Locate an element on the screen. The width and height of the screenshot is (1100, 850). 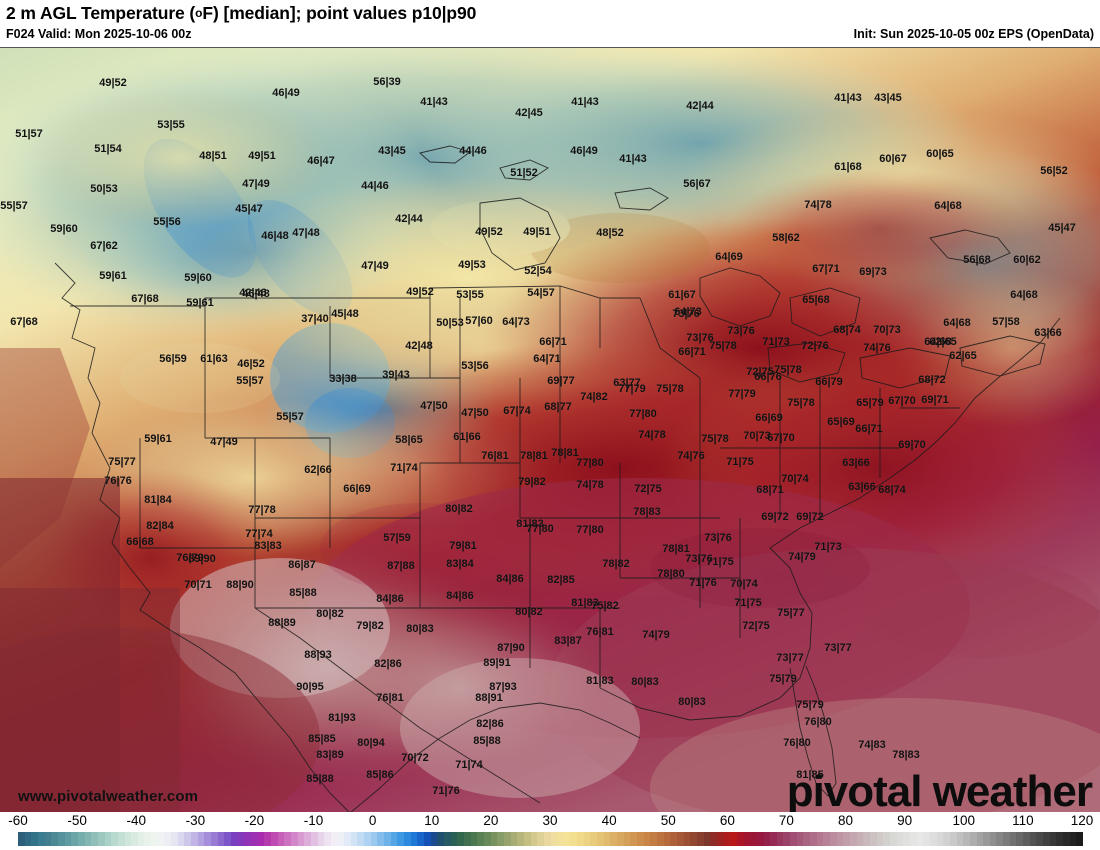
point-value-label: 84|86 is located at coordinates (390, 599).